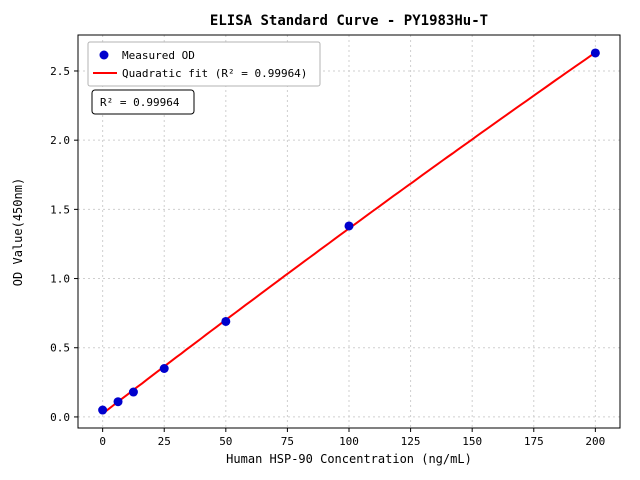  I want to click on y-tick-label: 2.5, so click(60, 71).